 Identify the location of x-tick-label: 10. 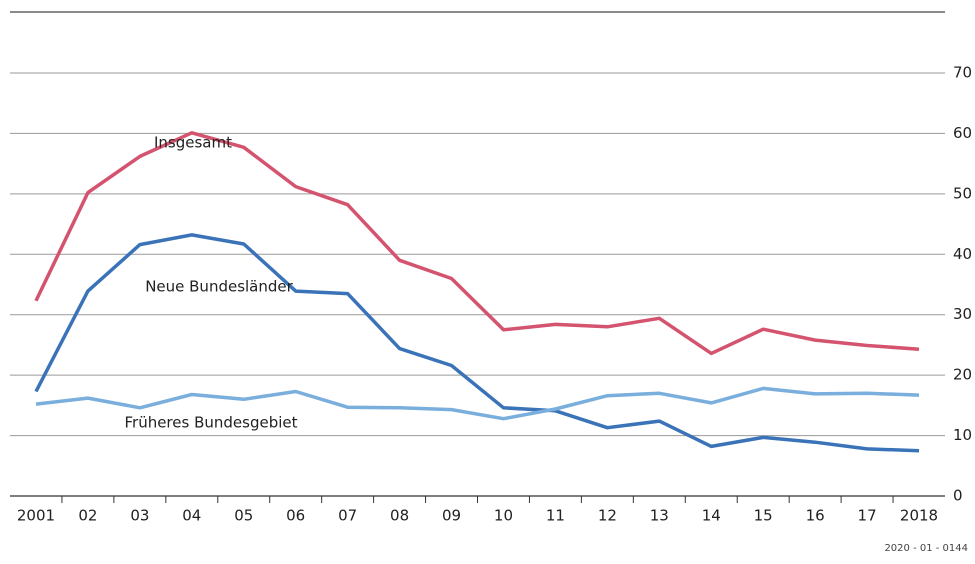
(503, 516).